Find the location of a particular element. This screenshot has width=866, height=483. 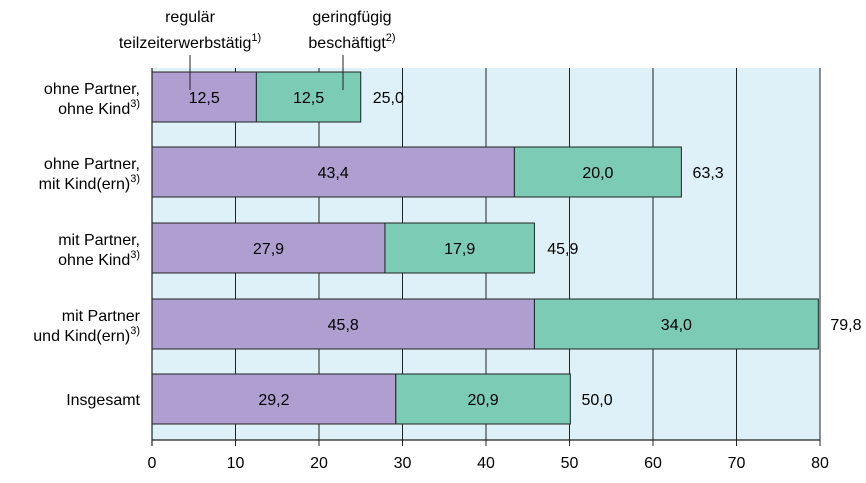

bar-value-label: 34,0 is located at coordinates (676, 325).